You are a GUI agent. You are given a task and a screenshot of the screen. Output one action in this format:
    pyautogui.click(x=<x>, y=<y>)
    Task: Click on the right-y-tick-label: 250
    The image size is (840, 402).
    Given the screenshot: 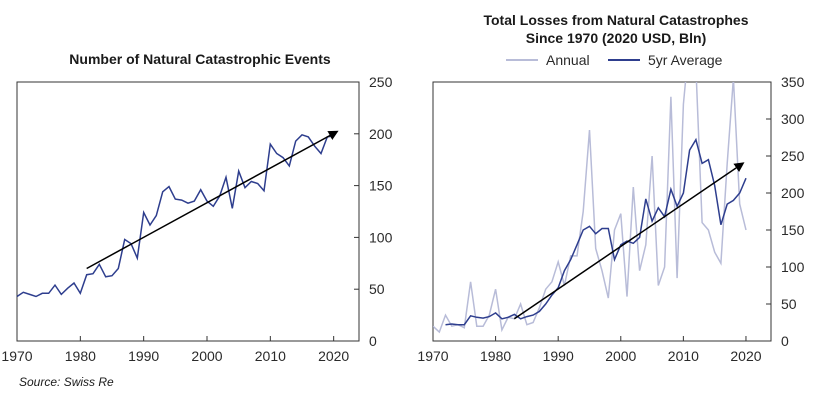 What is the action you would take?
    pyautogui.click(x=793, y=156)
    